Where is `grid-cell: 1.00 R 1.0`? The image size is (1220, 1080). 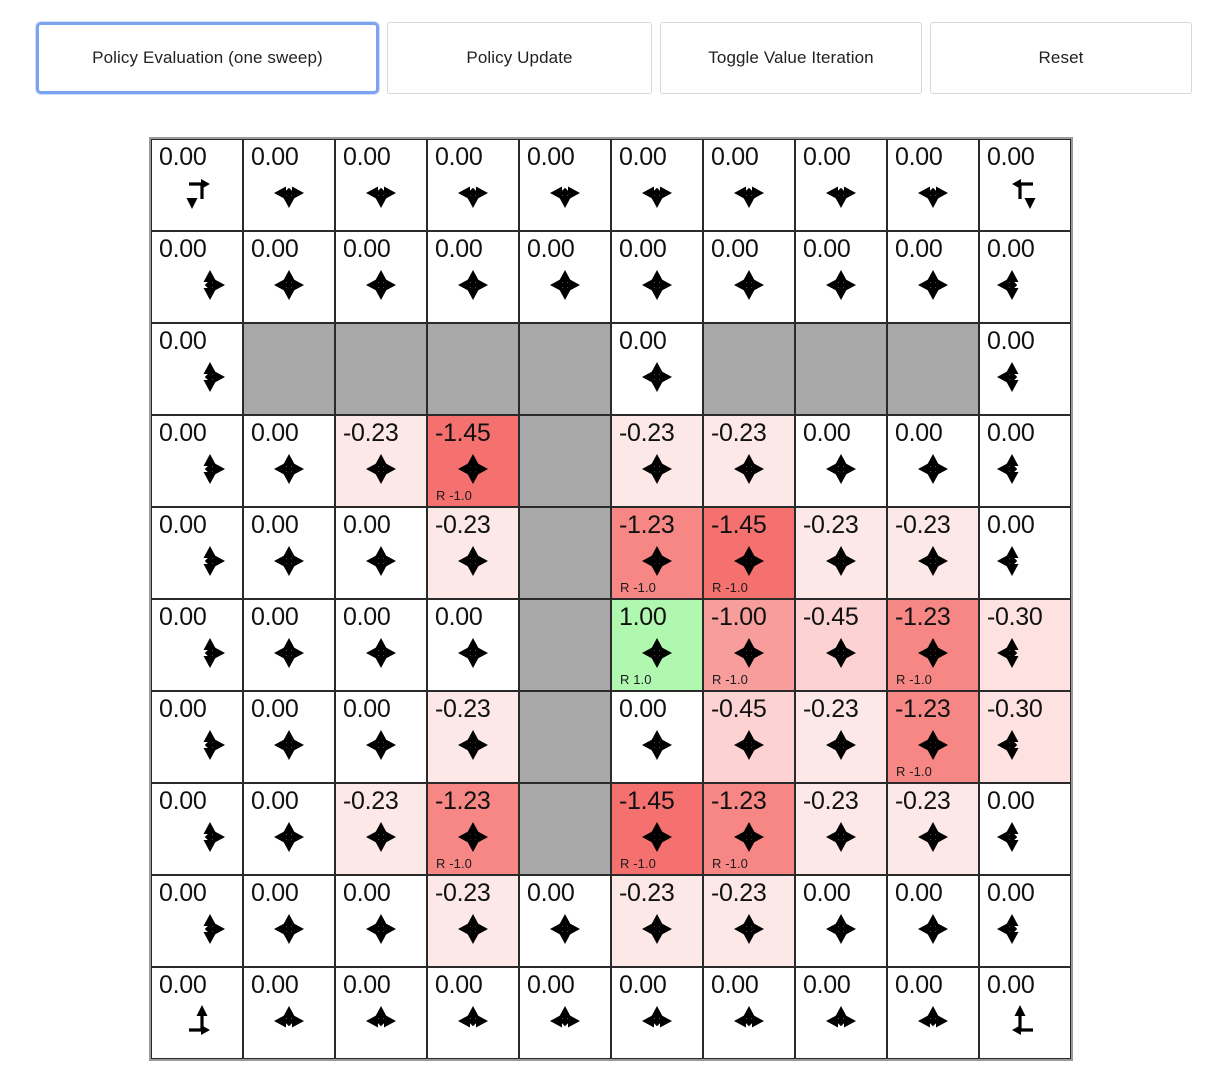 grid-cell: 1.00 R 1.0 is located at coordinates (657, 645).